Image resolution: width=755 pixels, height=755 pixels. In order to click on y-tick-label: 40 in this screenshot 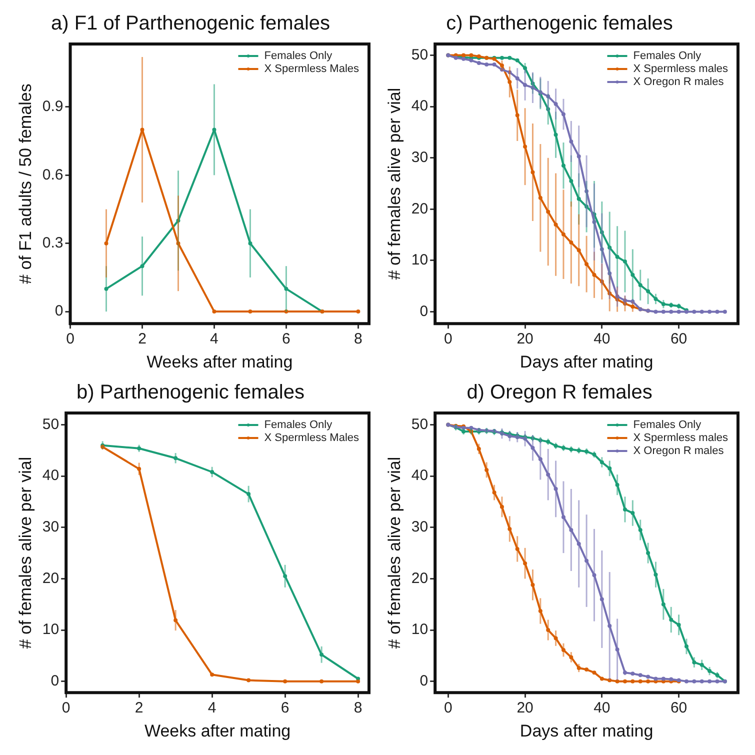, I will do `click(419, 106)`.